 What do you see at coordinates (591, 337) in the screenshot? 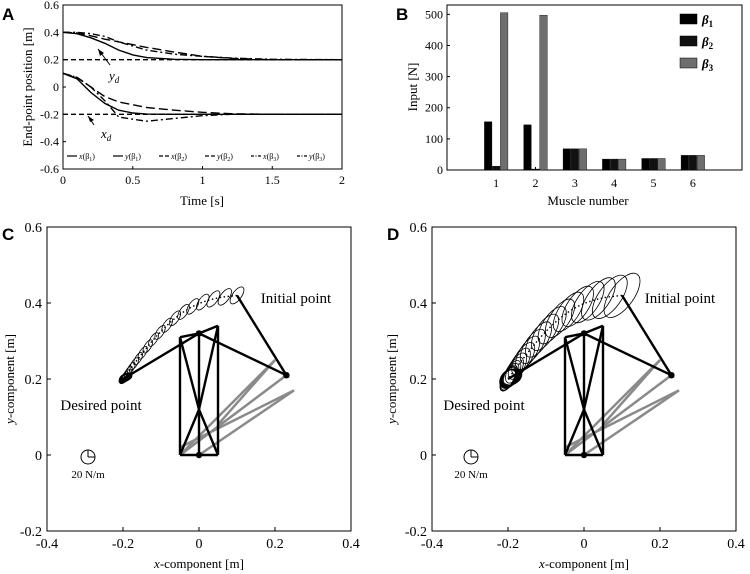
I see `d-arm-link` at bounding box center [591, 337].